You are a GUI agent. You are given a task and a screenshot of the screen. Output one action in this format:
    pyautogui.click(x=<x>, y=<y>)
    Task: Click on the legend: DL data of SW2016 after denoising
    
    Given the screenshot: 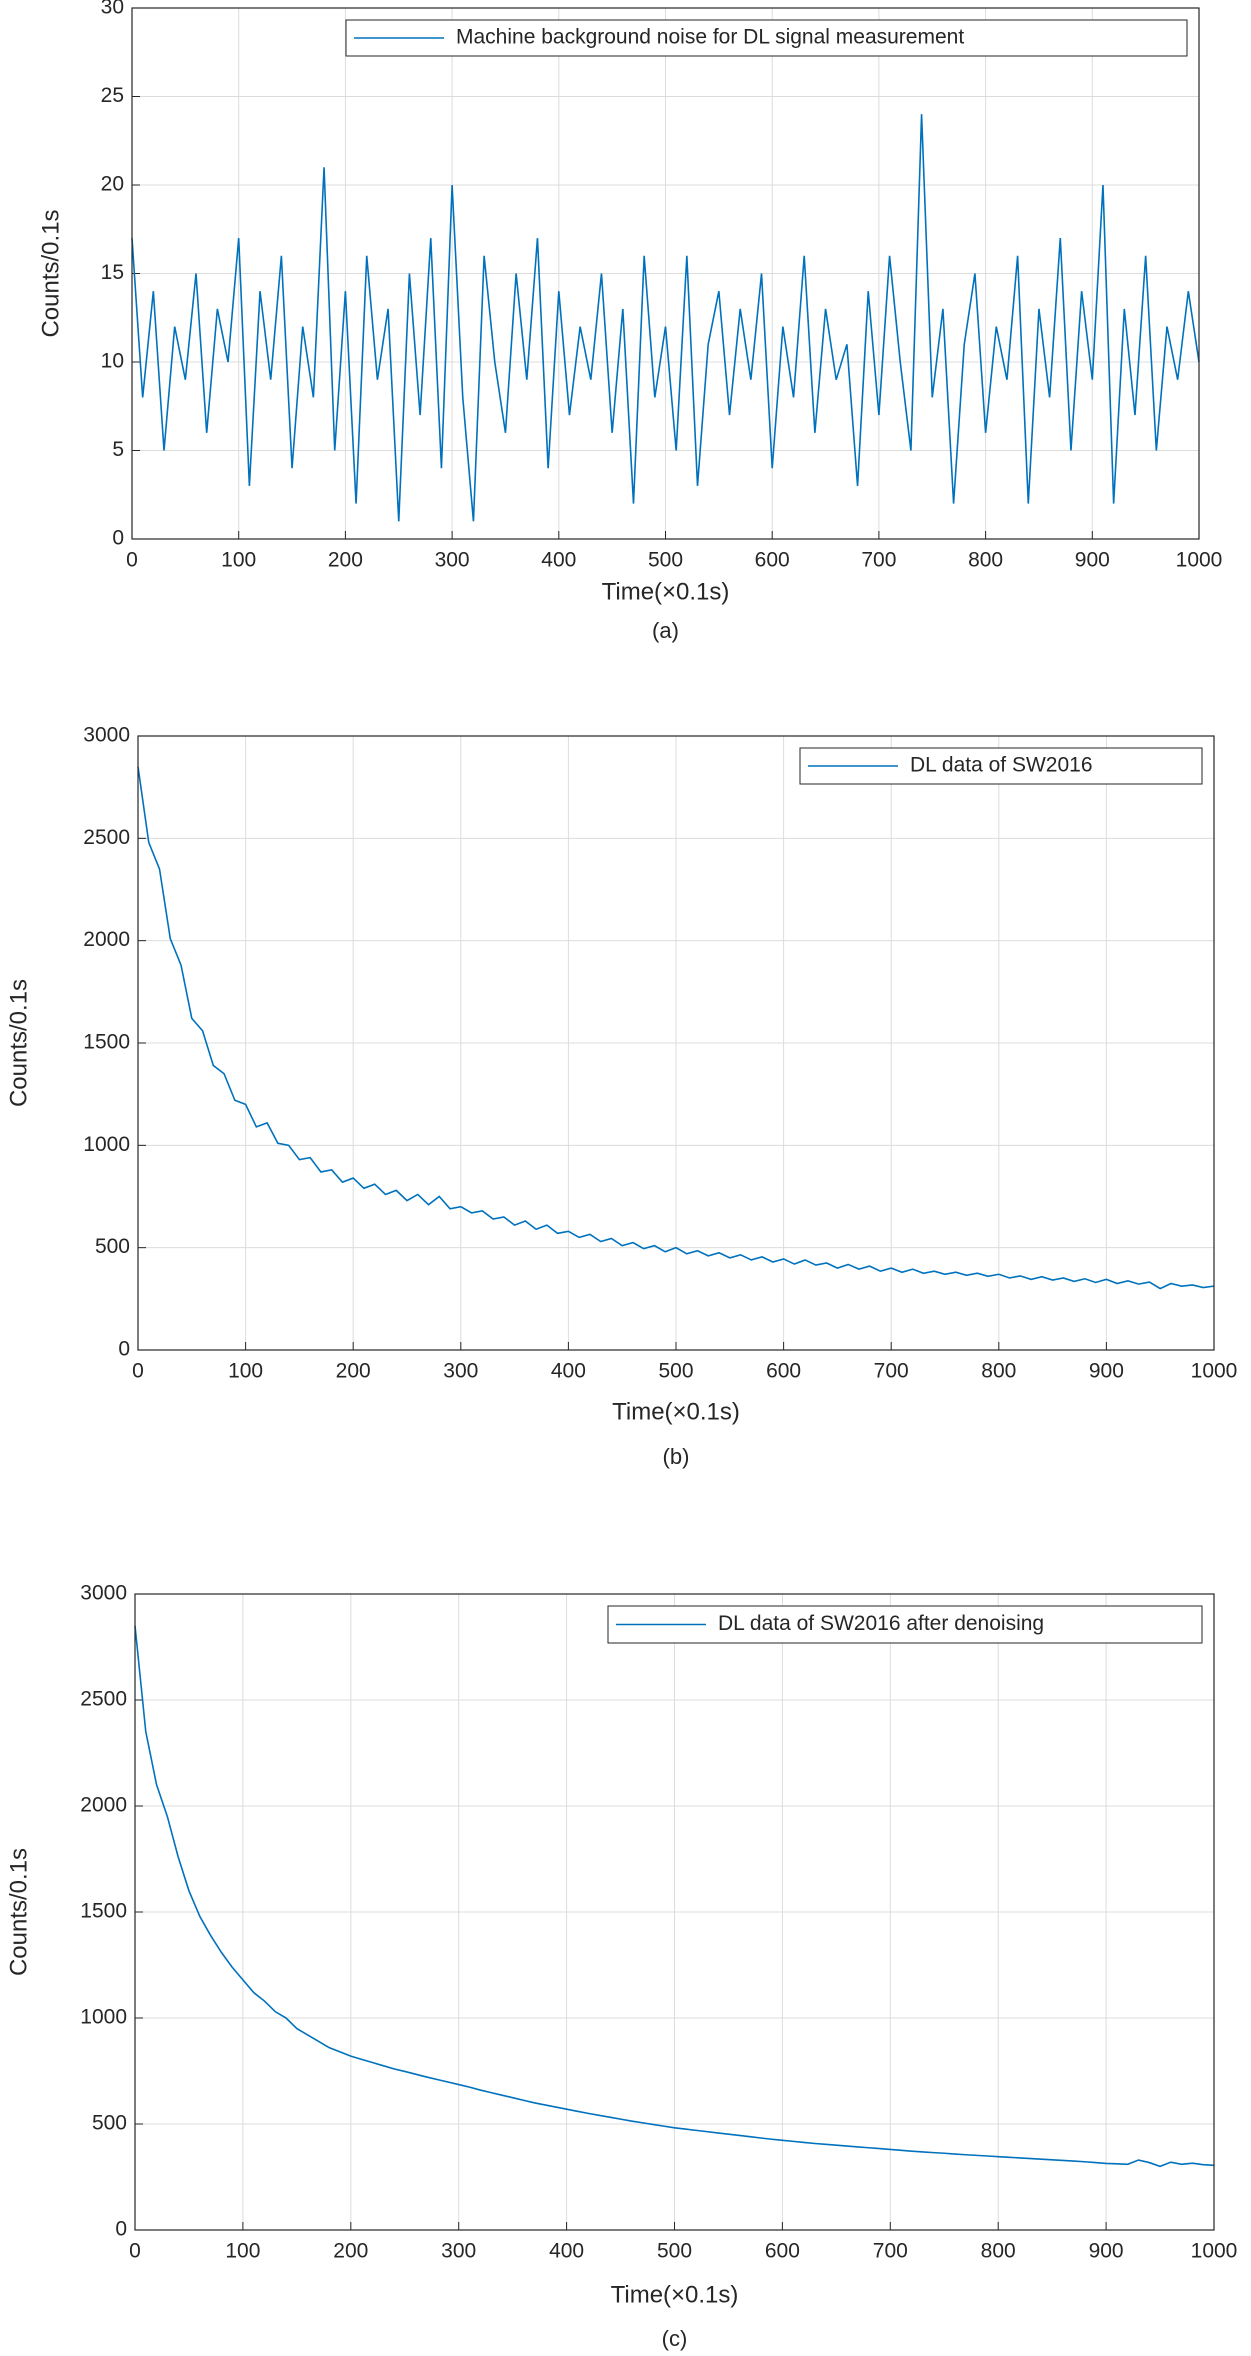 What is the action you would take?
    pyautogui.click(x=905, y=1624)
    